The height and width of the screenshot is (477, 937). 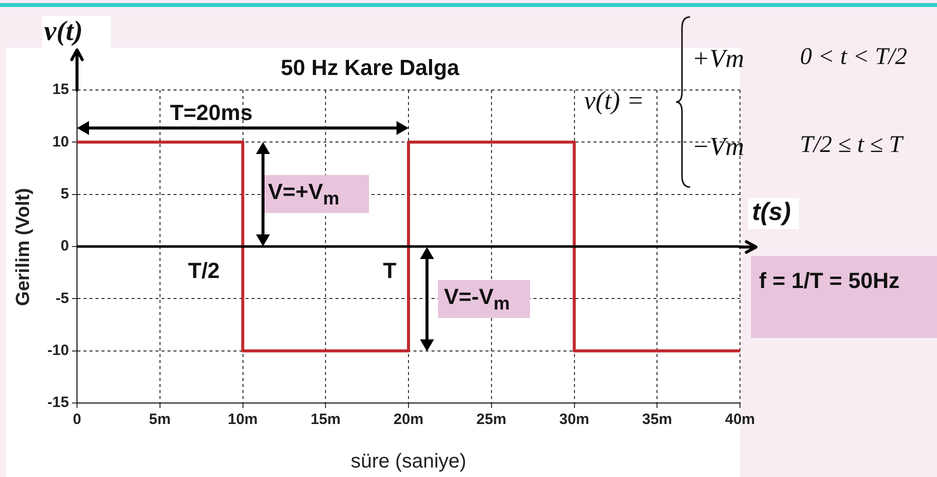 I want to click on annotation: T, so click(x=389, y=271).